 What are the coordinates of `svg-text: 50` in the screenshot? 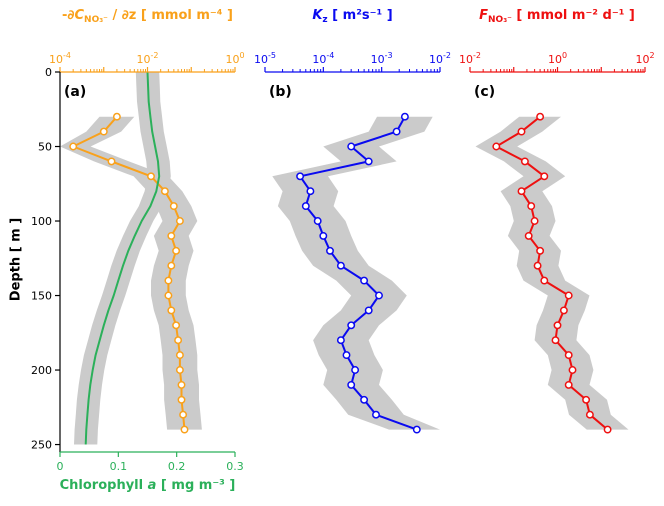 It's located at (45, 147).